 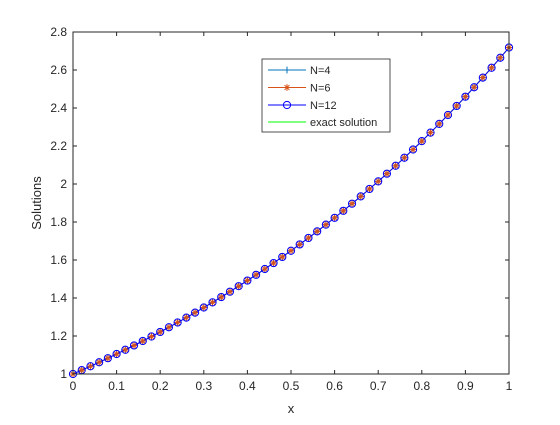 I want to click on x-tick-label: 0.7, so click(x=378, y=386).